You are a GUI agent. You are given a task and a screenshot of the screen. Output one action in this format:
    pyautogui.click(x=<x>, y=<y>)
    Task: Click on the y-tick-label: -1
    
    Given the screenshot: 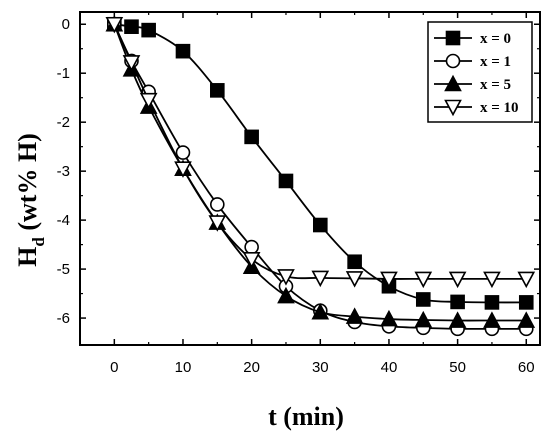 What is the action you would take?
    pyautogui.click(x=63, y=73)
    